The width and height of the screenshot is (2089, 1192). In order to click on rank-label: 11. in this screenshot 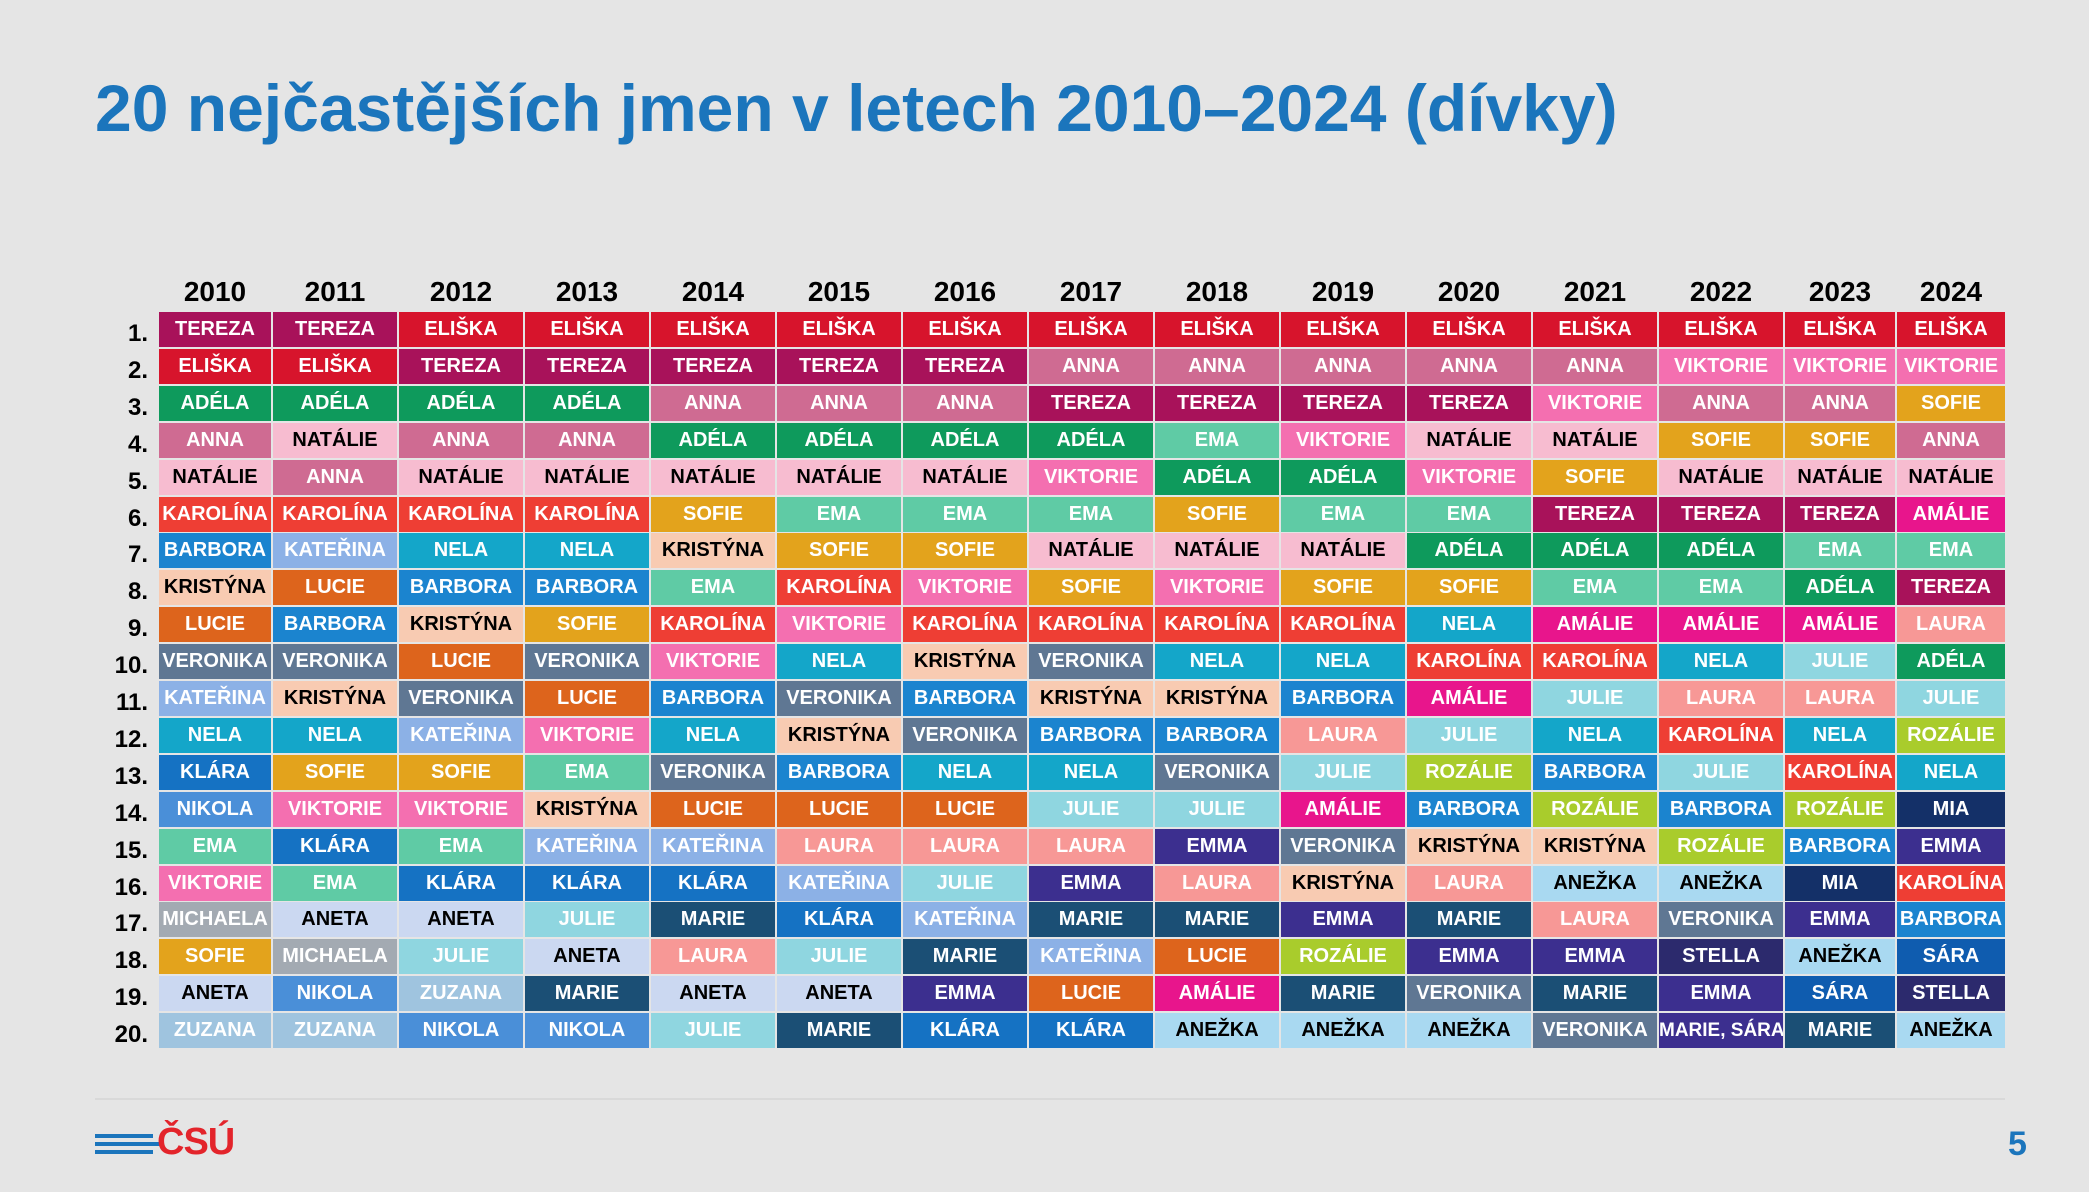, I will do `click(131, 702)`.